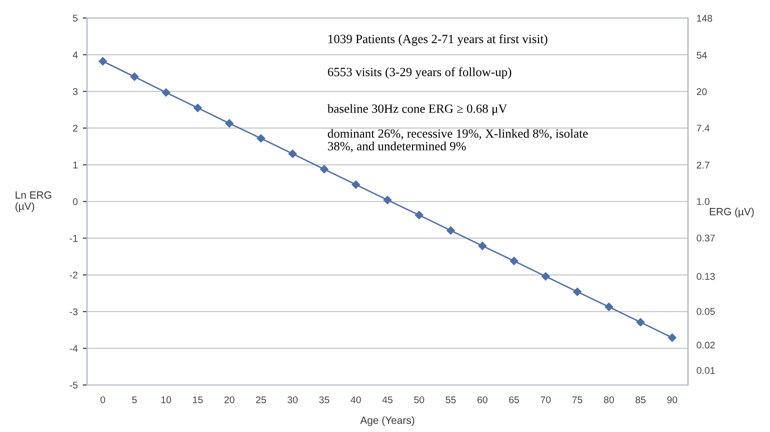  What do you see at coordinates (229, 400) in the screenshot?
I see `x-tick-label: 20` at bounding box center [229, 400].